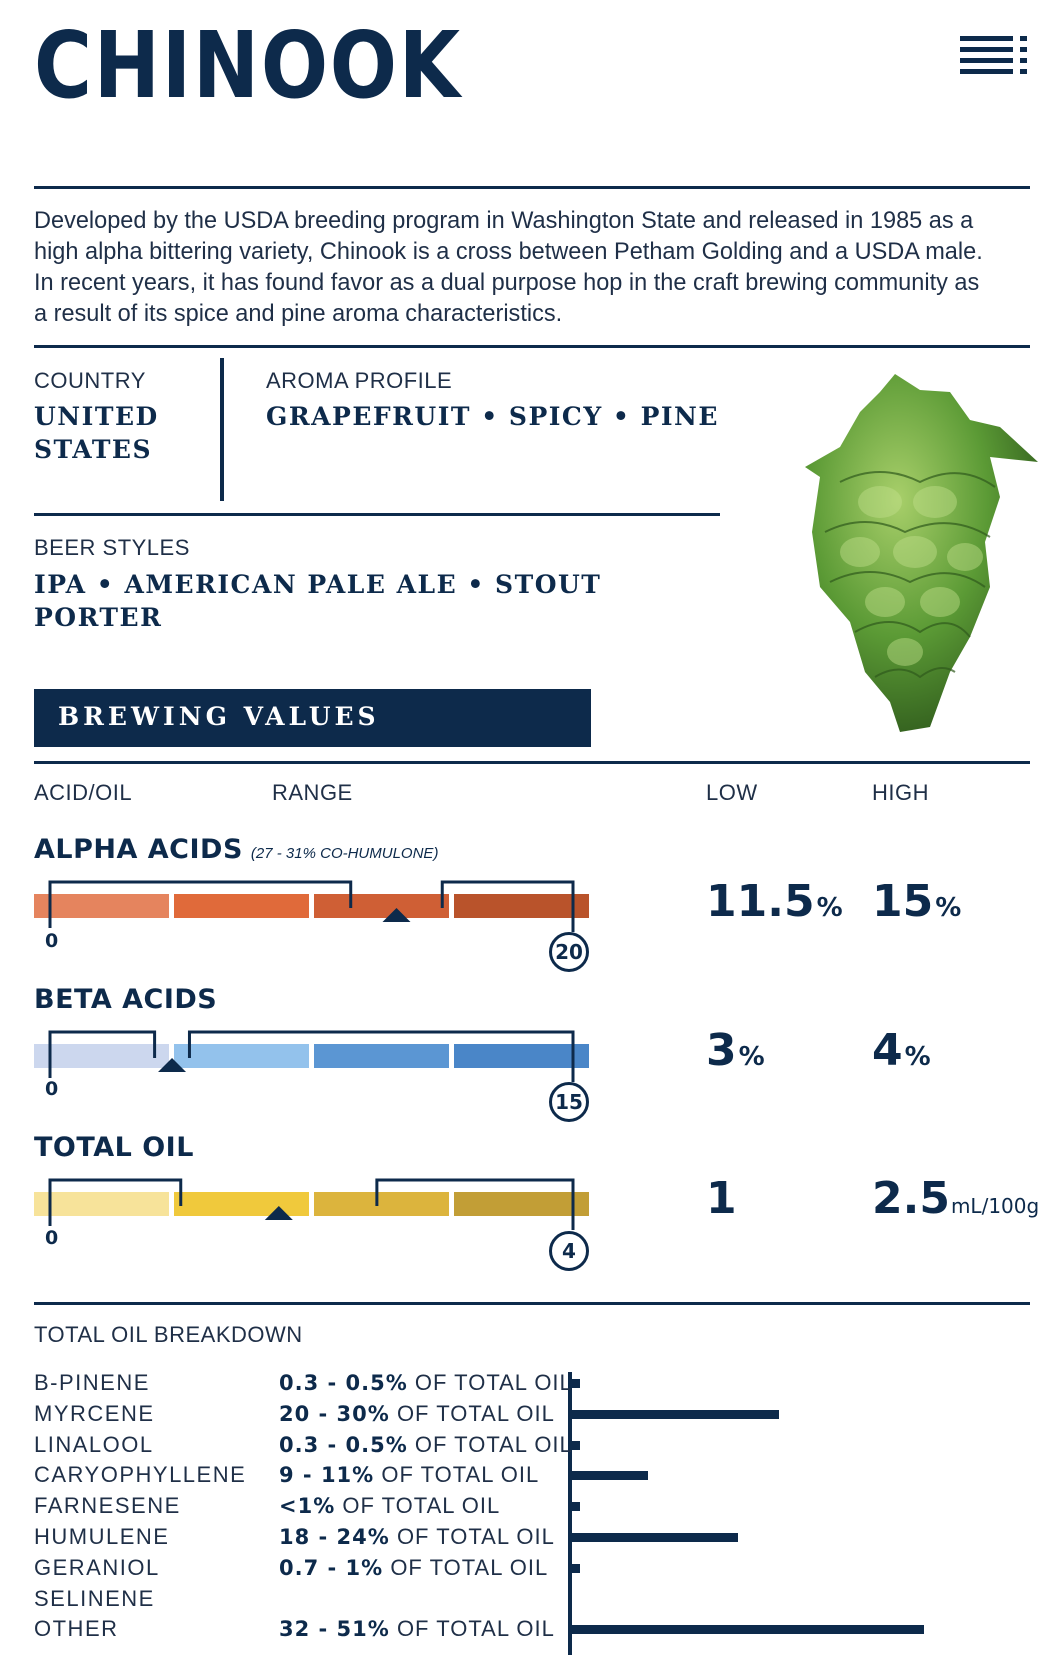  What do you see at coordinates (900, 792) in the screenshot?
I see `col-high-label: HIGH` at bounding box center [900, 792].